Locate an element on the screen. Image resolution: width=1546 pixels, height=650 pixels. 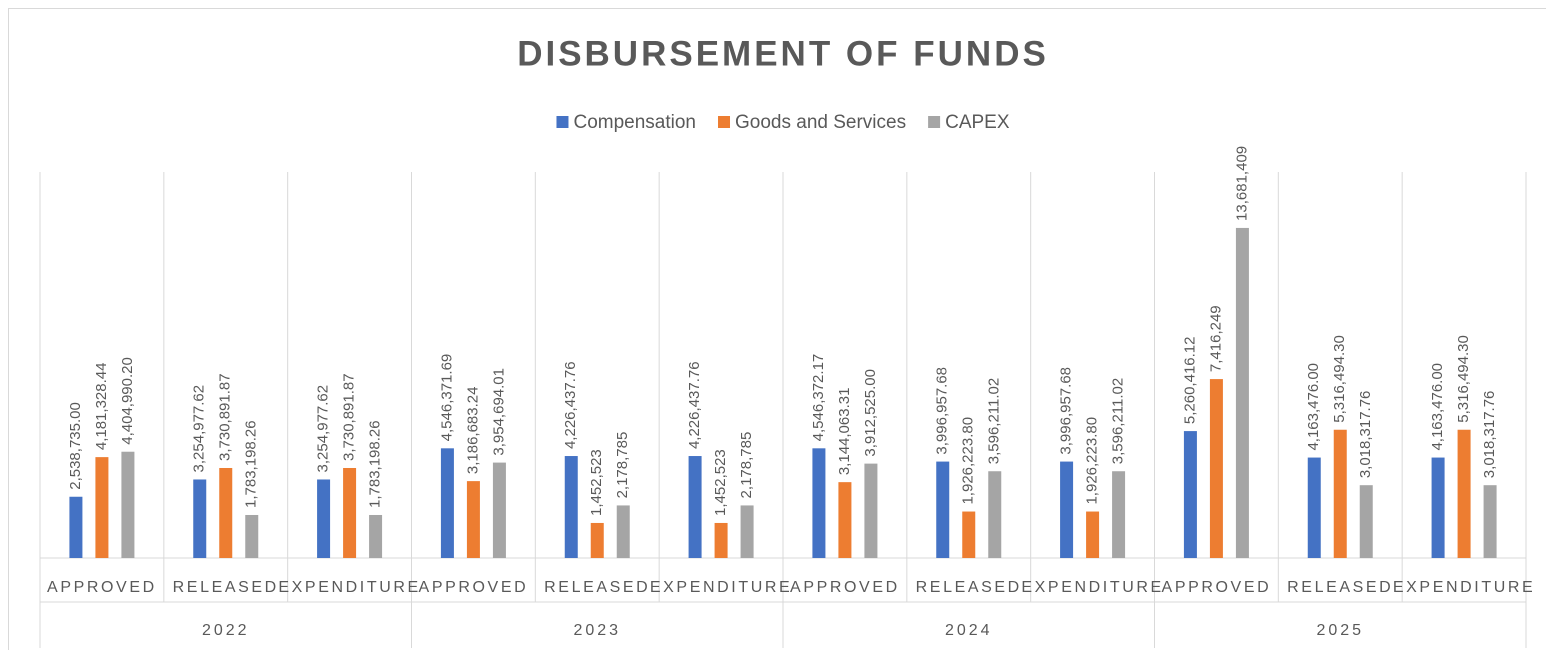
legend-label: Compensation is located at coordinates (634, 122).